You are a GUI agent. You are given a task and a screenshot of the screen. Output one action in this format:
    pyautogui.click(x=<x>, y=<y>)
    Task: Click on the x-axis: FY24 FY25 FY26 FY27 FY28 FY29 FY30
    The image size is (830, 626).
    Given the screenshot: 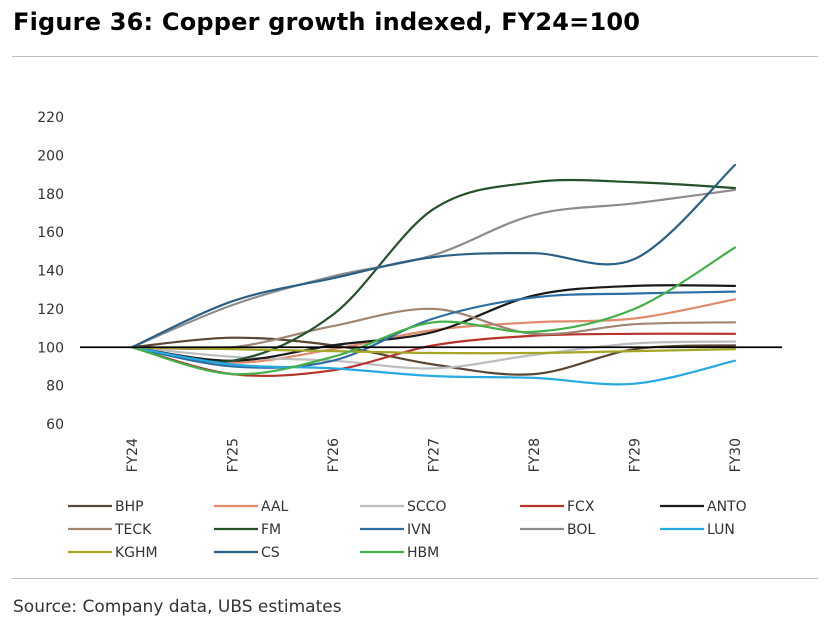 What is the action you would take?
    pyautogui.click(x=434, y=455)
    